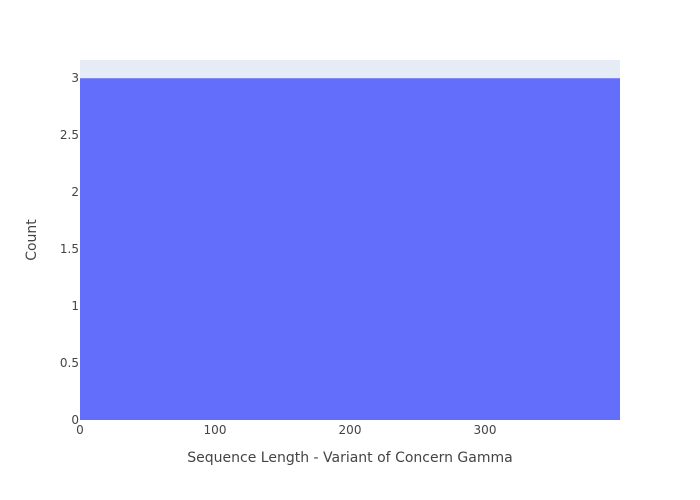  I want to click on x-tick-label: 300, so click(485, 430).